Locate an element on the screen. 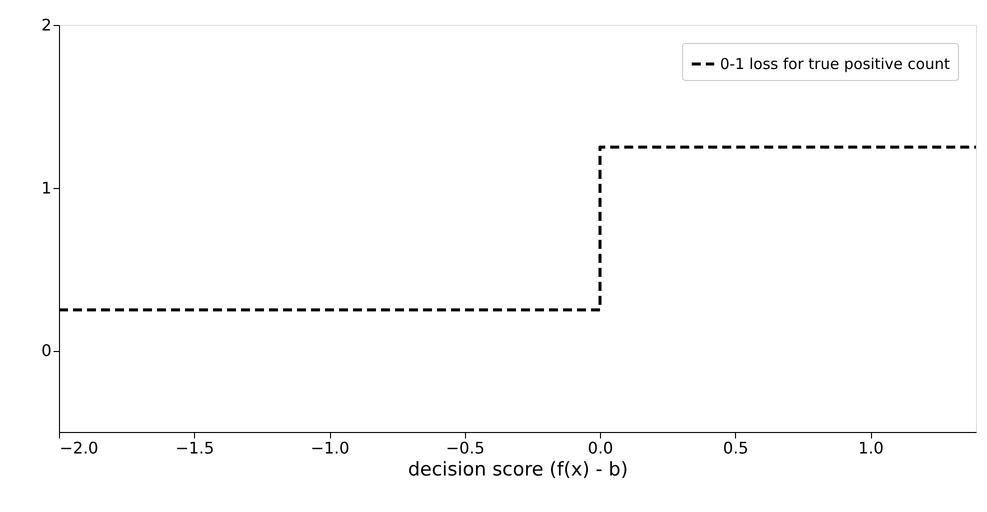 This screenshot has width=987, height=512. x-tick-label: 0.0 is located at coordinates (601, 448).